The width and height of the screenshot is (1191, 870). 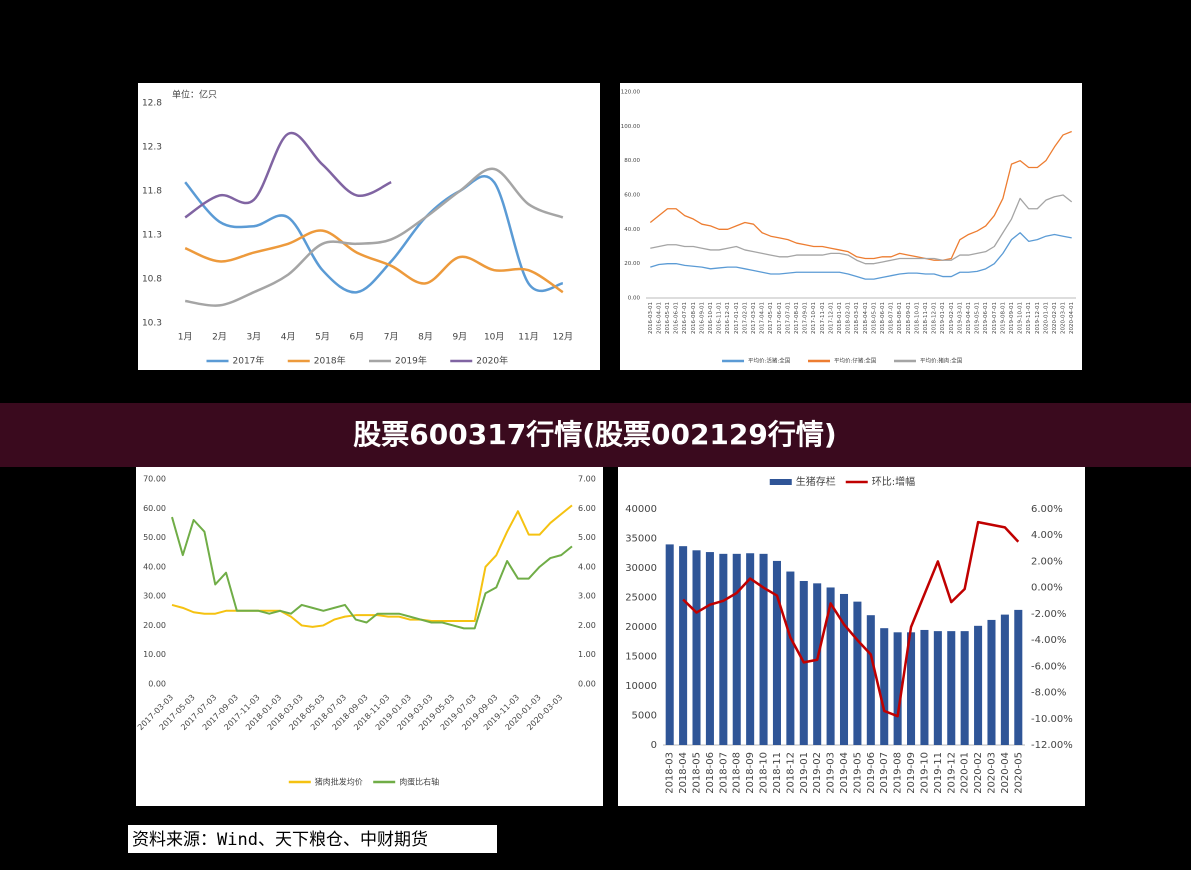 What do you see at coordinates (924, 773) in the screenshot?
I see `x-tick-label: 2019-10` at bounding box center [924, 773].